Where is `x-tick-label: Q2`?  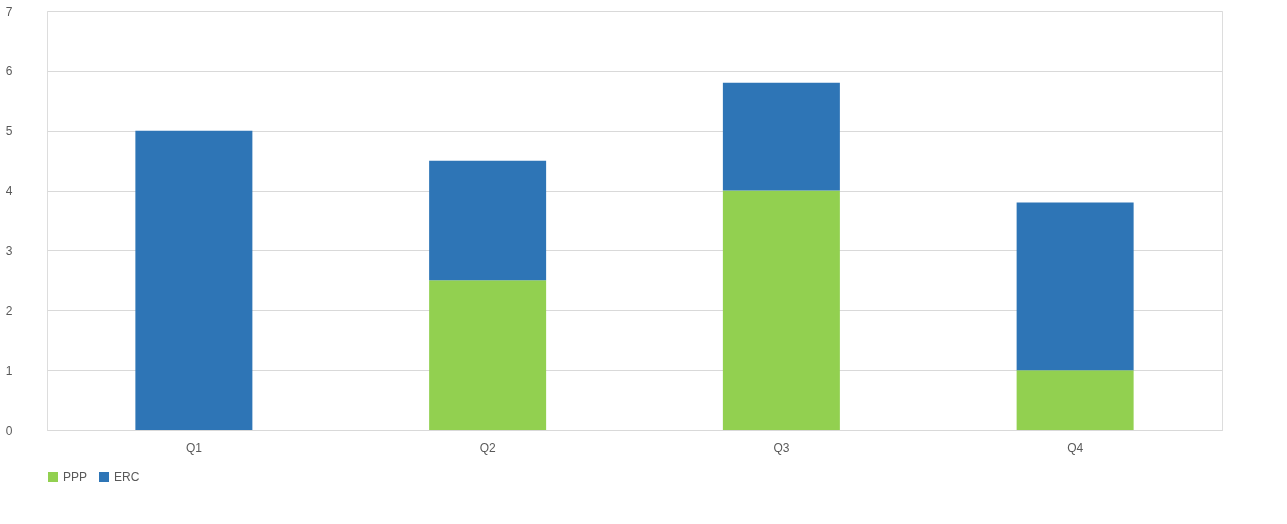
x-tick-label: Q2 is located at coordinates (487, 447).